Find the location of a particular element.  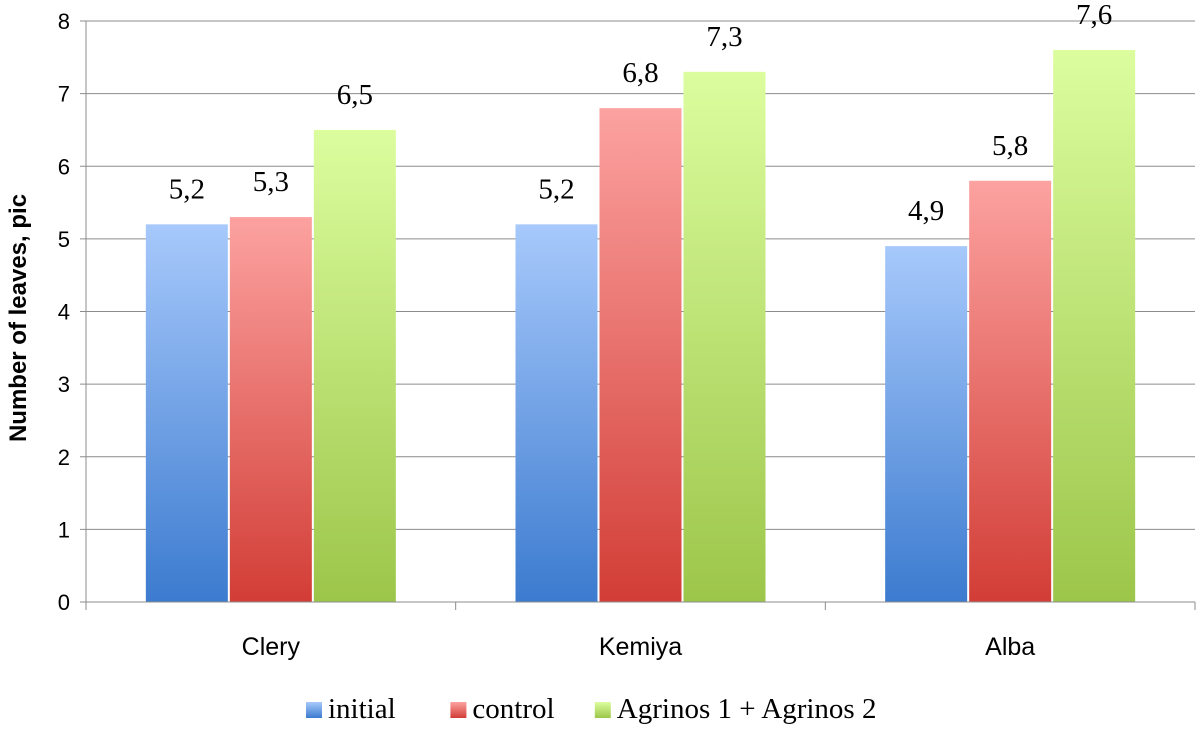

y-axis-title: Number of leaves, pic is located at coordinates (18, 318).